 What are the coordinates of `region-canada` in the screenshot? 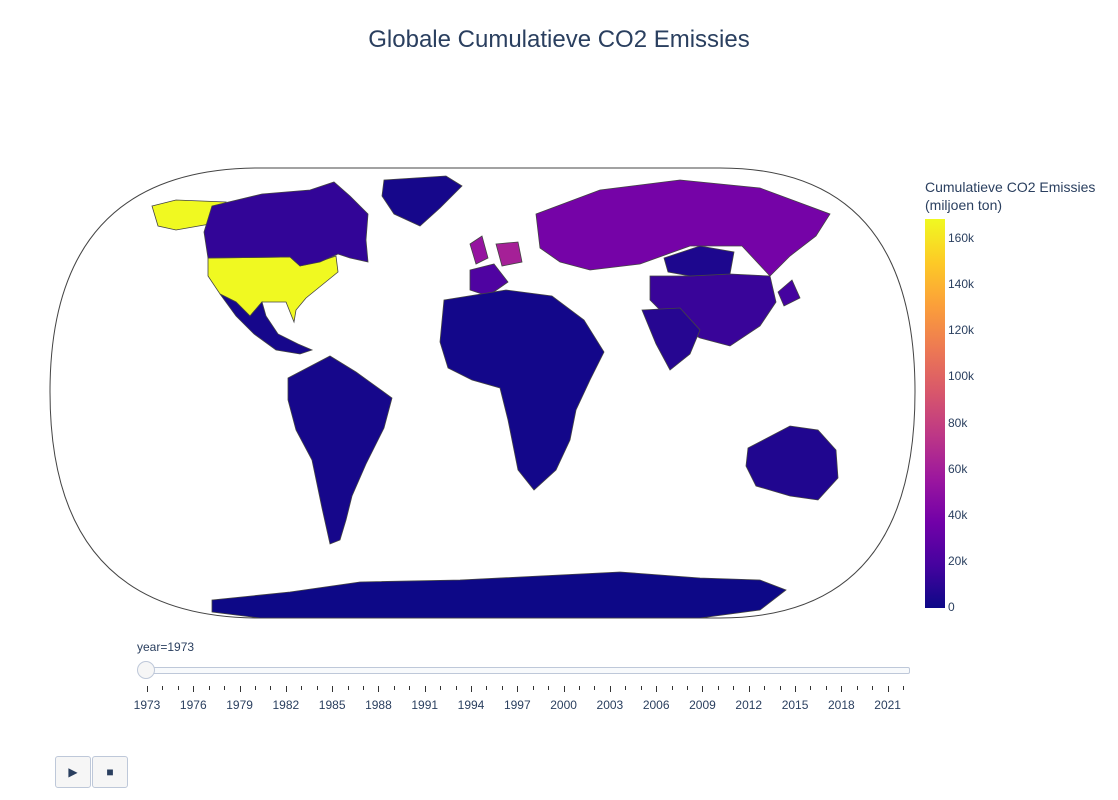 It's located at (286, 224).